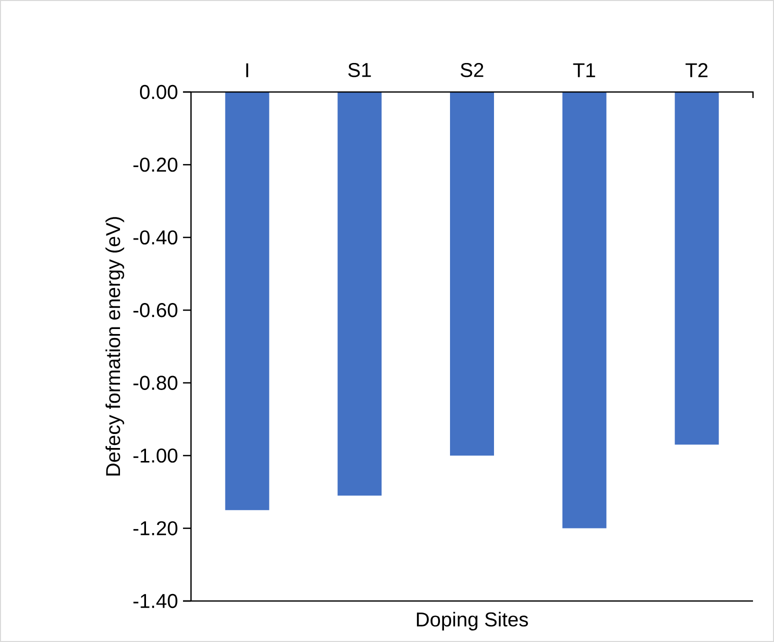 The height and width of the screenshot is (642, 774). Describe the element at coordinates (159, 92) in the screenshot. I see `y-tick-label: 0.00` at that location.